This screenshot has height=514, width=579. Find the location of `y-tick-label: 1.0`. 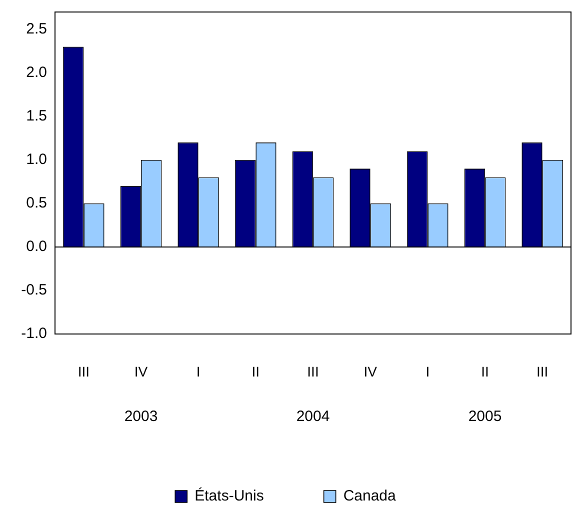

y-tick-label: 1.0 is located at coordinates (36, 159).